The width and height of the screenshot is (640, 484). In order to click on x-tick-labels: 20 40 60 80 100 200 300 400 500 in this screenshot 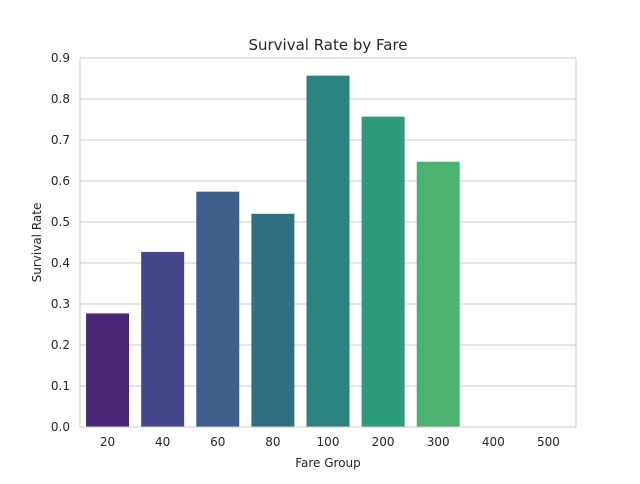, I will do `click(330, 442)`.